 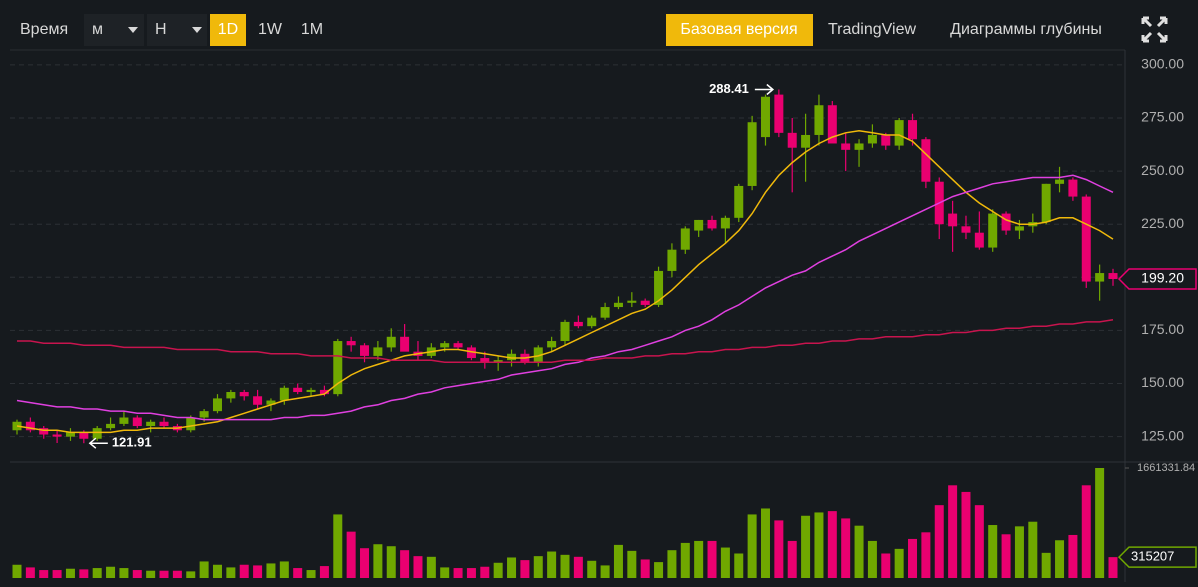 I want to click on annotation-label: 121.91, so click(x=132, y=442).